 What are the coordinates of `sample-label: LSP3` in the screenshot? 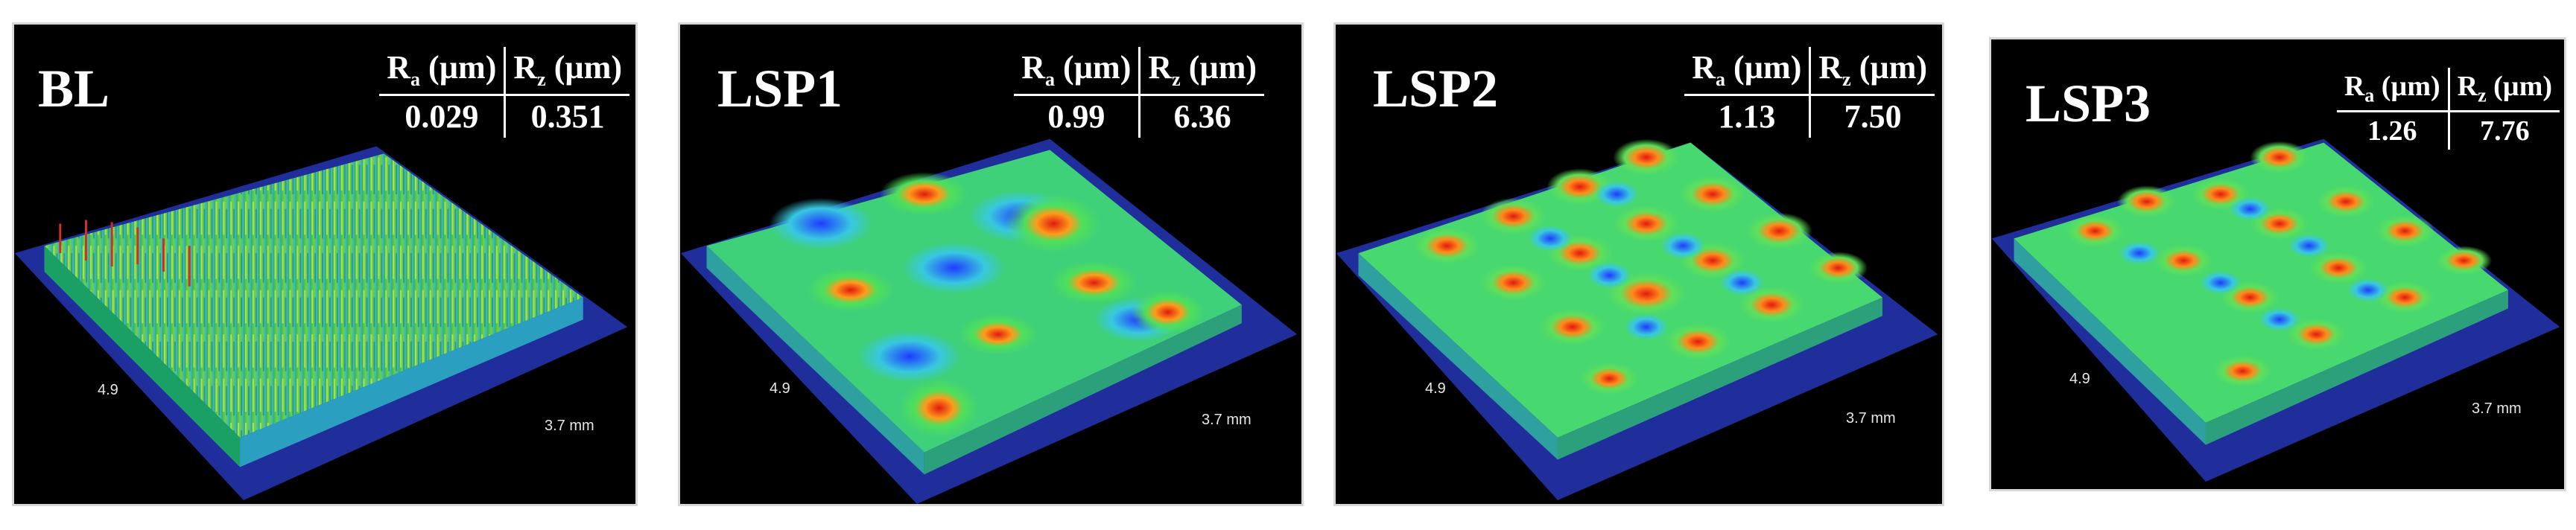 It's located at (2088, 103).